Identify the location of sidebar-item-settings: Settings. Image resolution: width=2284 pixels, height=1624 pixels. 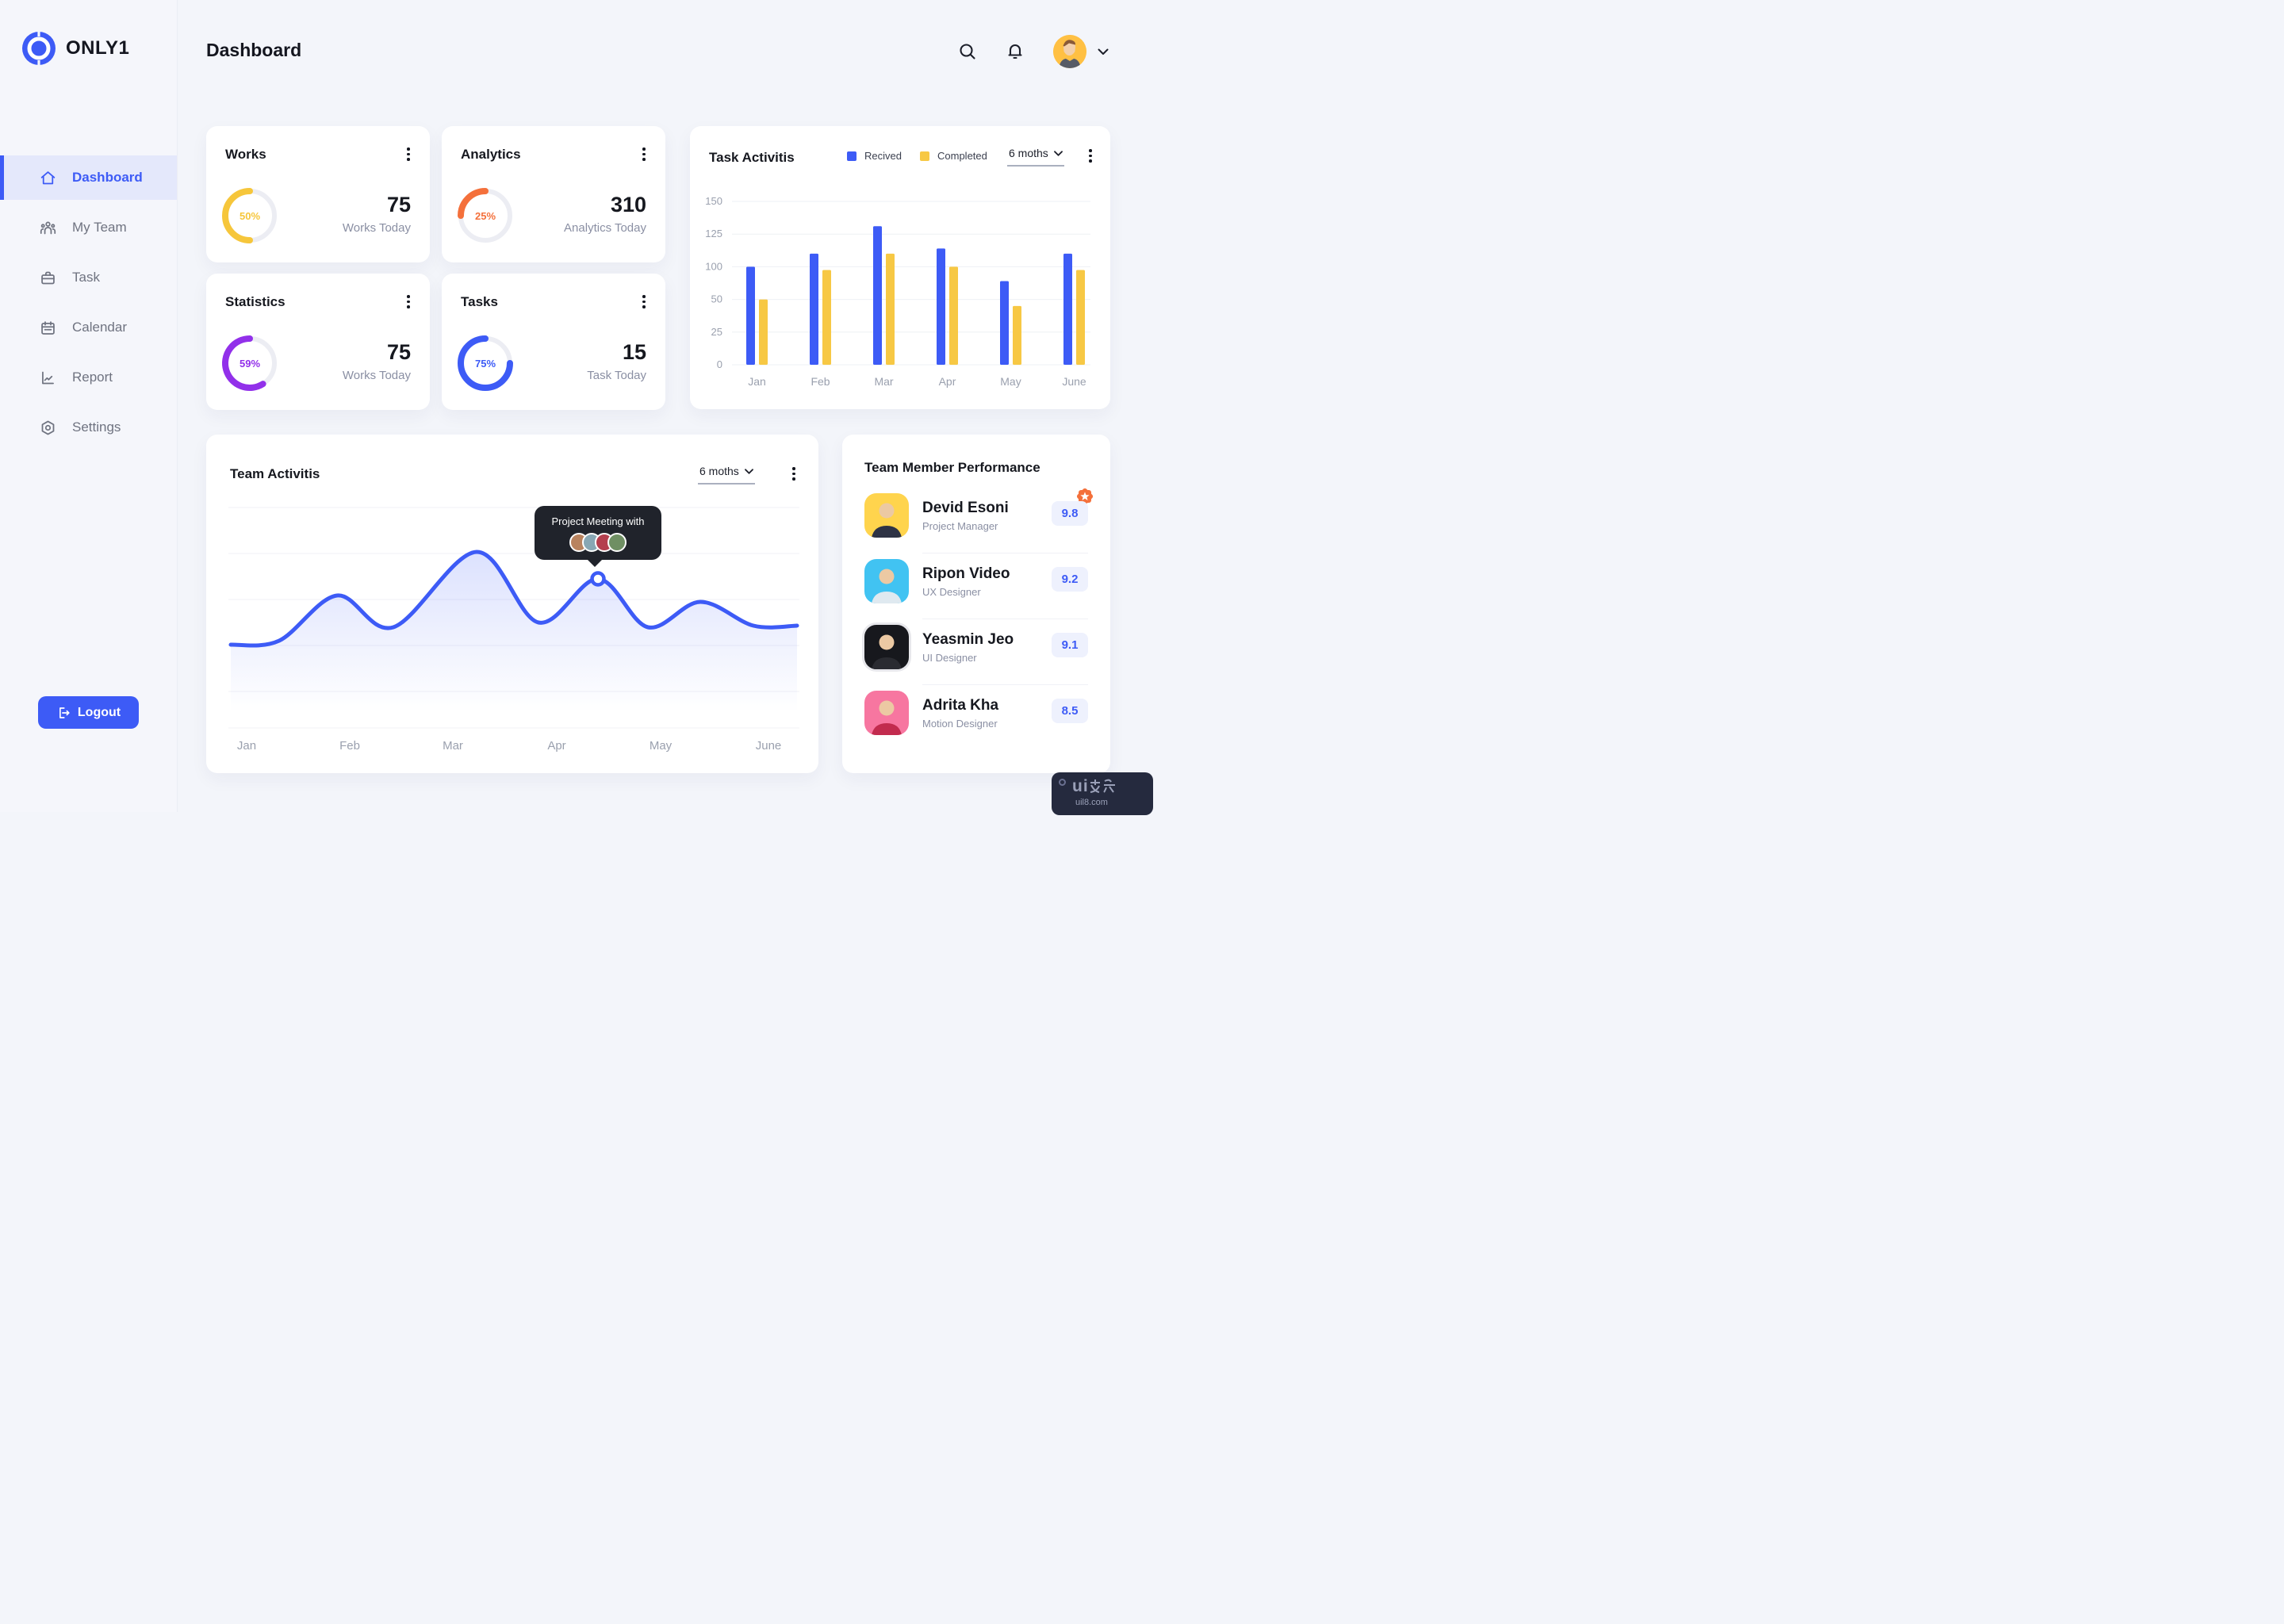
(88, 427).